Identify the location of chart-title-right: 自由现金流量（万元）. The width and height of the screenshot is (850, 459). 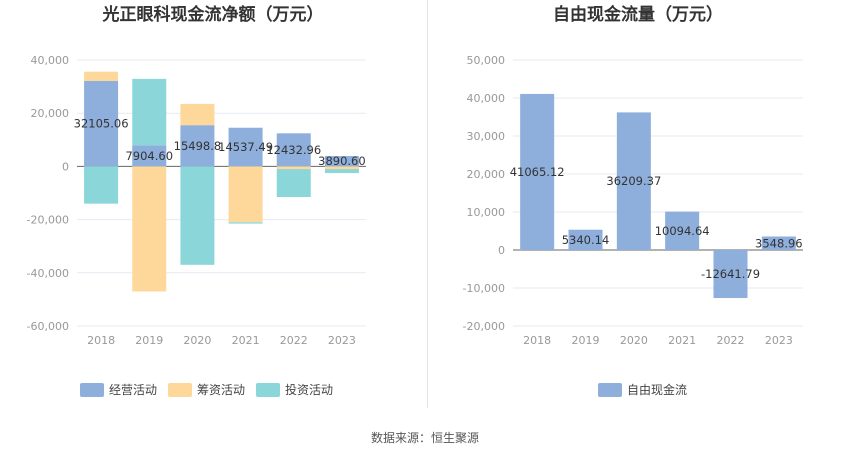
(638, 14).